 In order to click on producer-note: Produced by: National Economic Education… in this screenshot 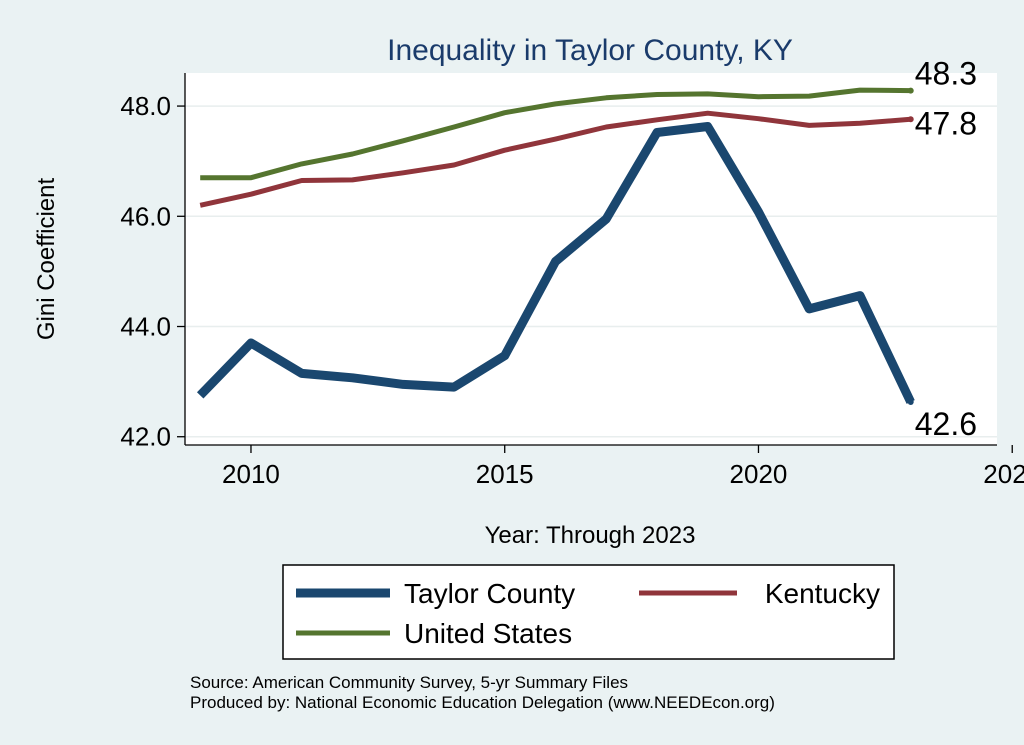, I will do `click(482, 702)`.